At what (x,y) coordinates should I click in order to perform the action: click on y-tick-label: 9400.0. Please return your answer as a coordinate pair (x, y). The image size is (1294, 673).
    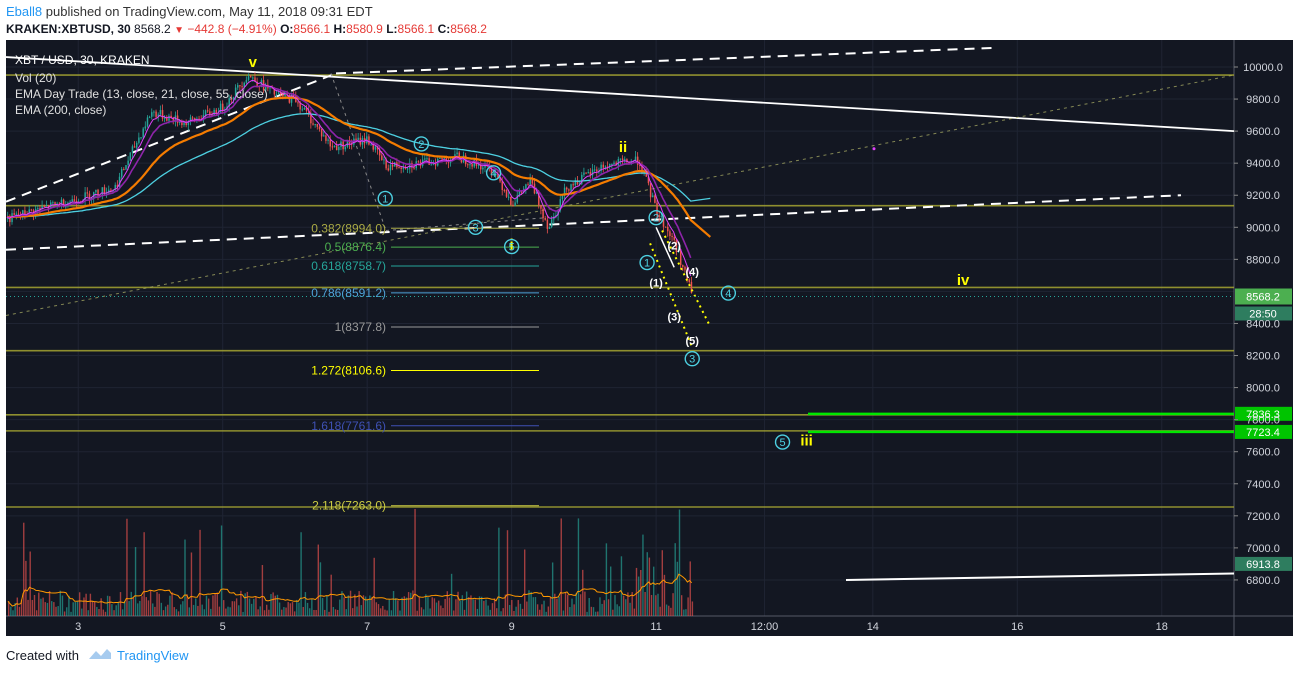
    Looking at the image, I should click on (1263, 164).